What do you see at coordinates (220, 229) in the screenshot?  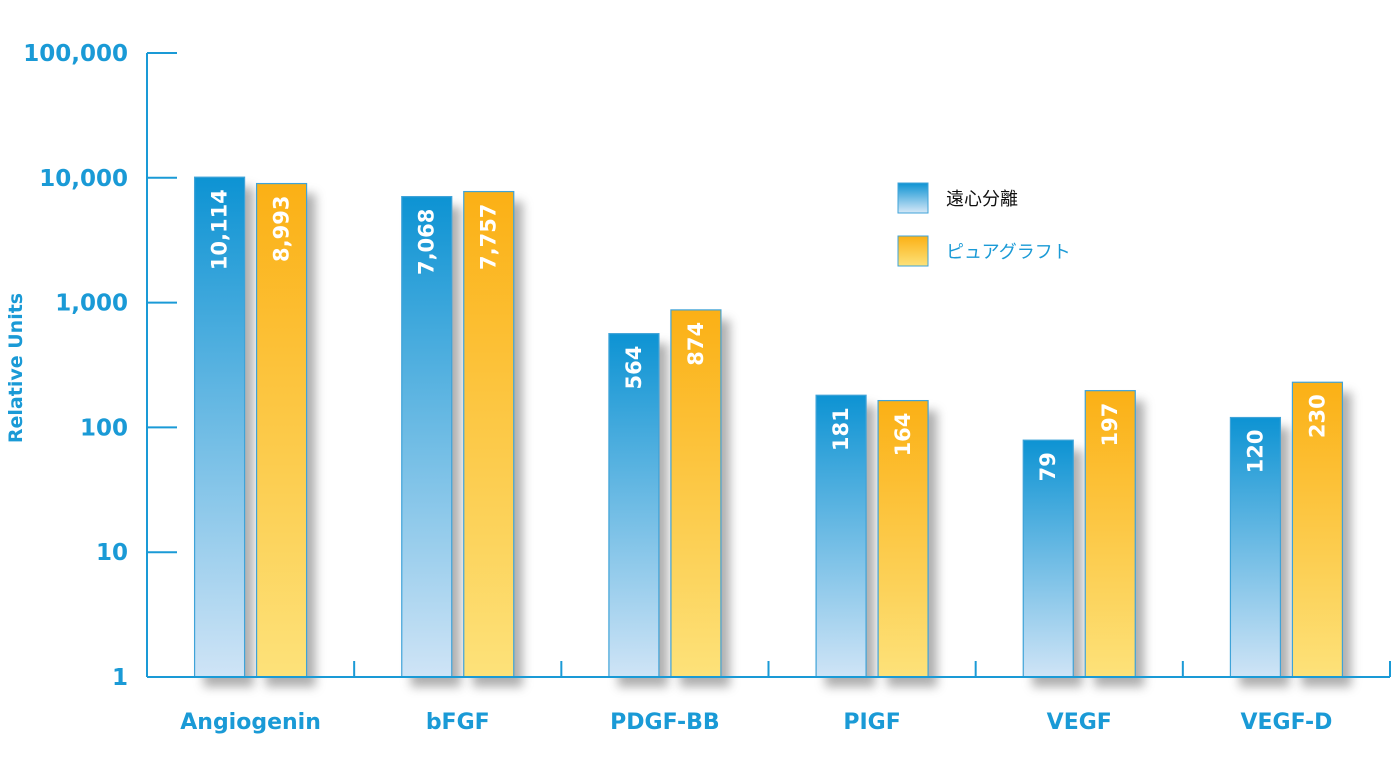 I see `bar-value-label: 10,114` at bounding box center [220, 229].